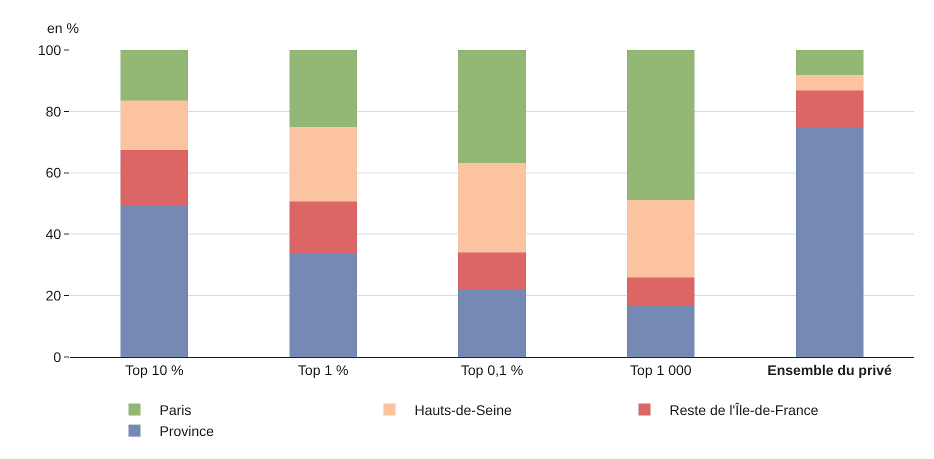  What do you see at coordinates (57, 356) in the screenshot?
I see `y-tick-label: 0` at bounding box center [57, 356].